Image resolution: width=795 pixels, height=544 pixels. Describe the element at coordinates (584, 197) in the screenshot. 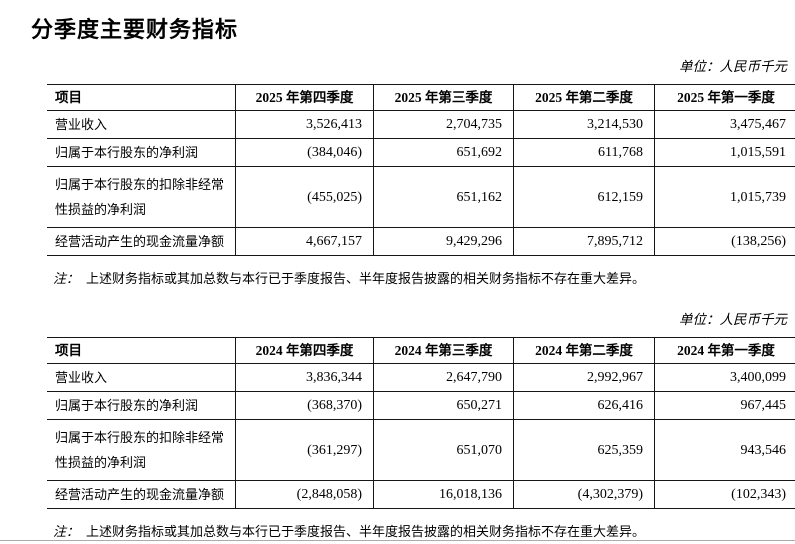

I see `cell-value: 612,159` at that location.